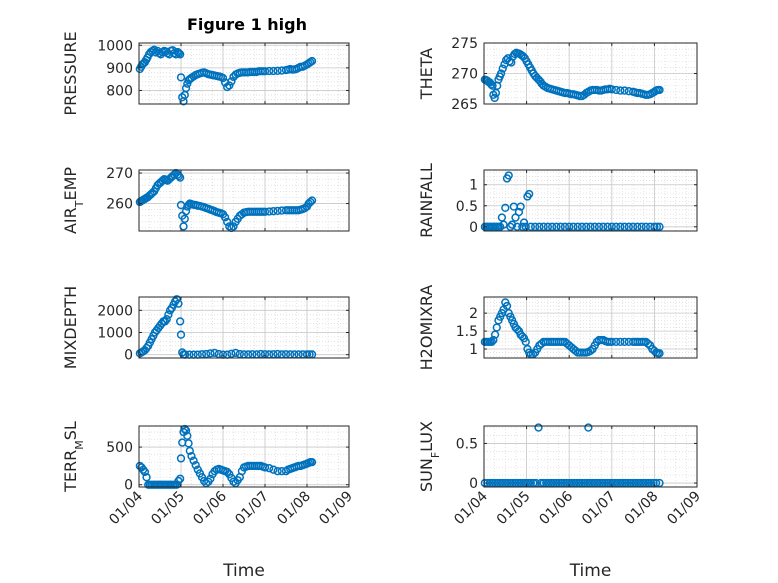  What do you see at coordinates (426, 328) in the screenshot?
I see `y-axis-label-main: H2OMIXRA` at bounding box center [426, 328].